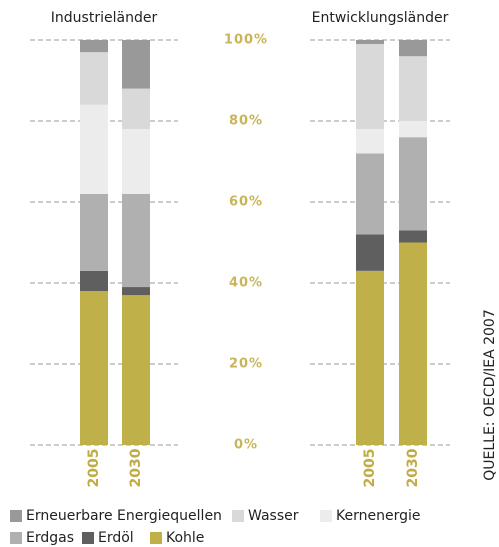  Describe the element at coordinates (380, 18) in the screenshot. I see `panel-title: Entwicklungsländer` at that location.